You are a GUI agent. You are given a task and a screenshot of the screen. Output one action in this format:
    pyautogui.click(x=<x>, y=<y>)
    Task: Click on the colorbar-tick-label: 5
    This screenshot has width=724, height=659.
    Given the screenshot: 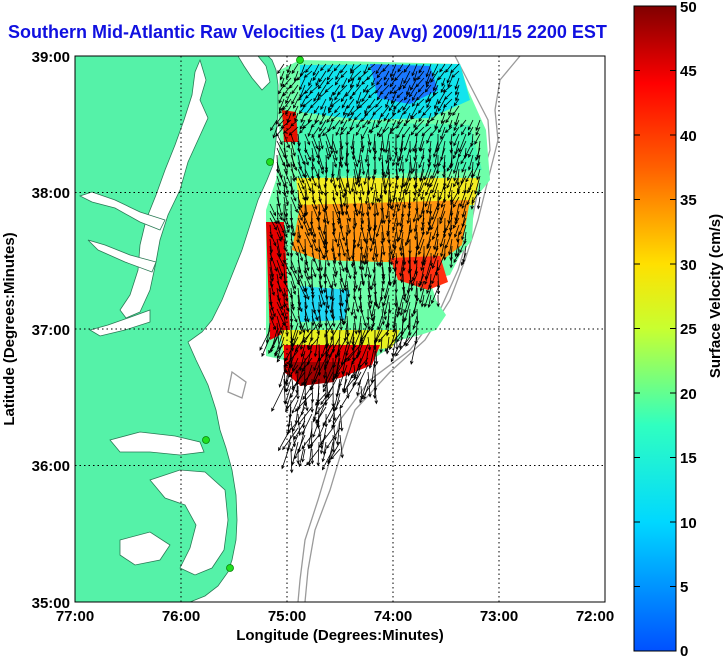 What is the action you would take?
    pyautogui.click(x=684, y=587)
    